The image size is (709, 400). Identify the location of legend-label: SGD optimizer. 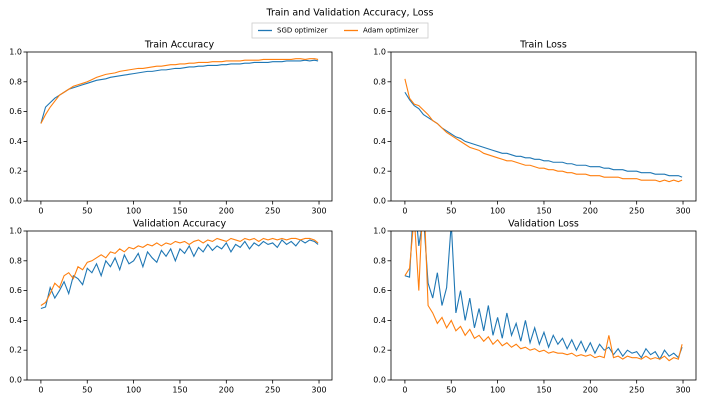
(302, 31).